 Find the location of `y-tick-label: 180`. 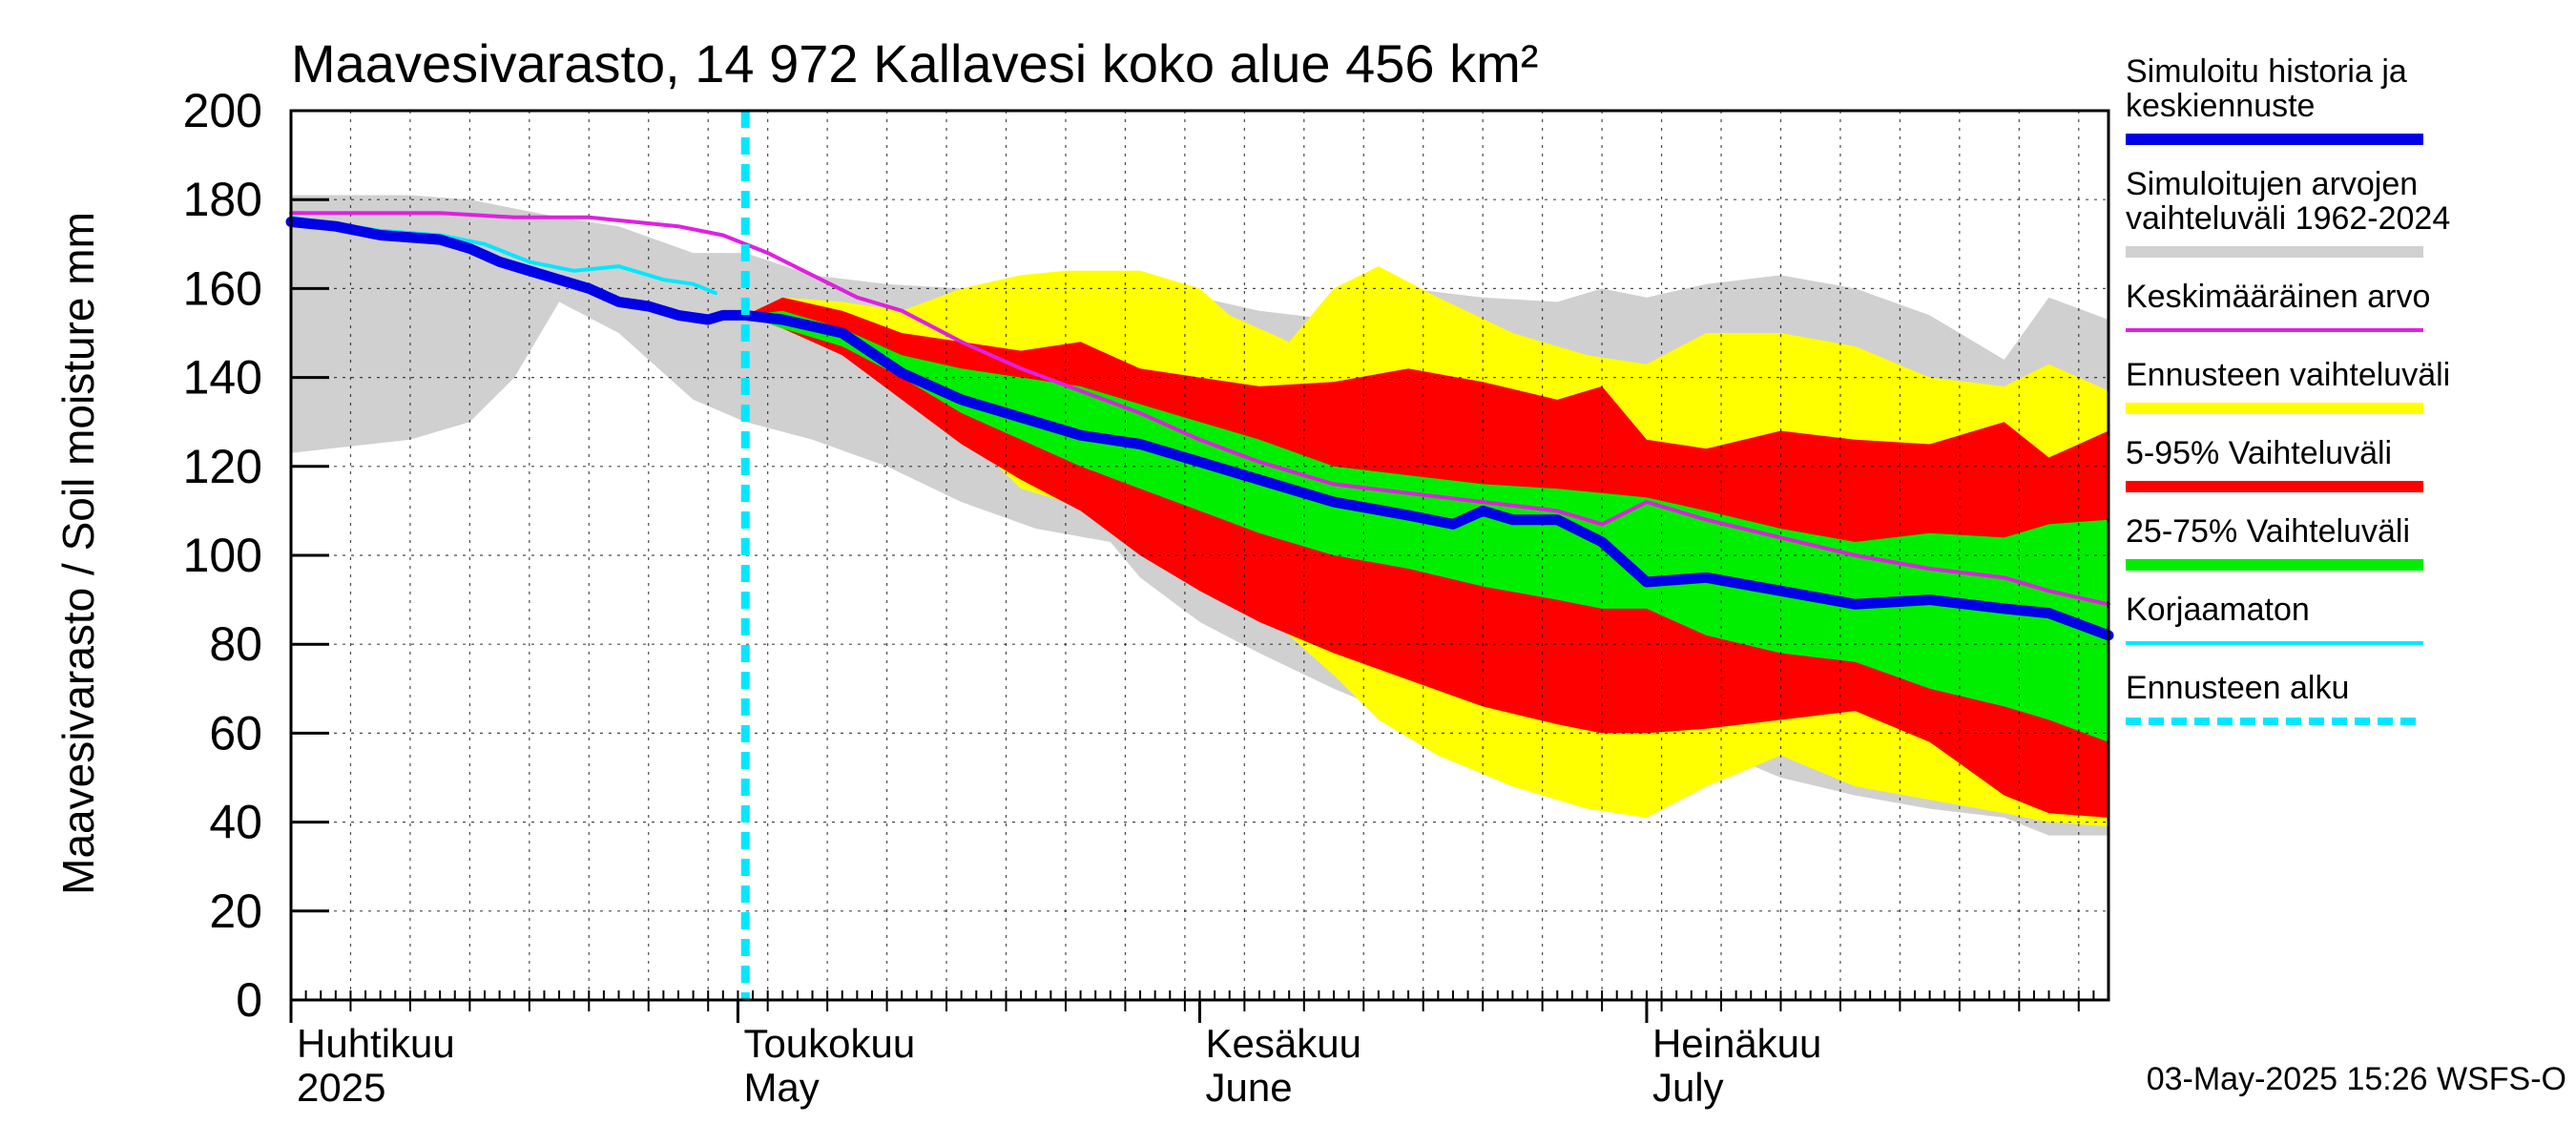

y-tick-label: 180 is located at coordinates (222, 199).